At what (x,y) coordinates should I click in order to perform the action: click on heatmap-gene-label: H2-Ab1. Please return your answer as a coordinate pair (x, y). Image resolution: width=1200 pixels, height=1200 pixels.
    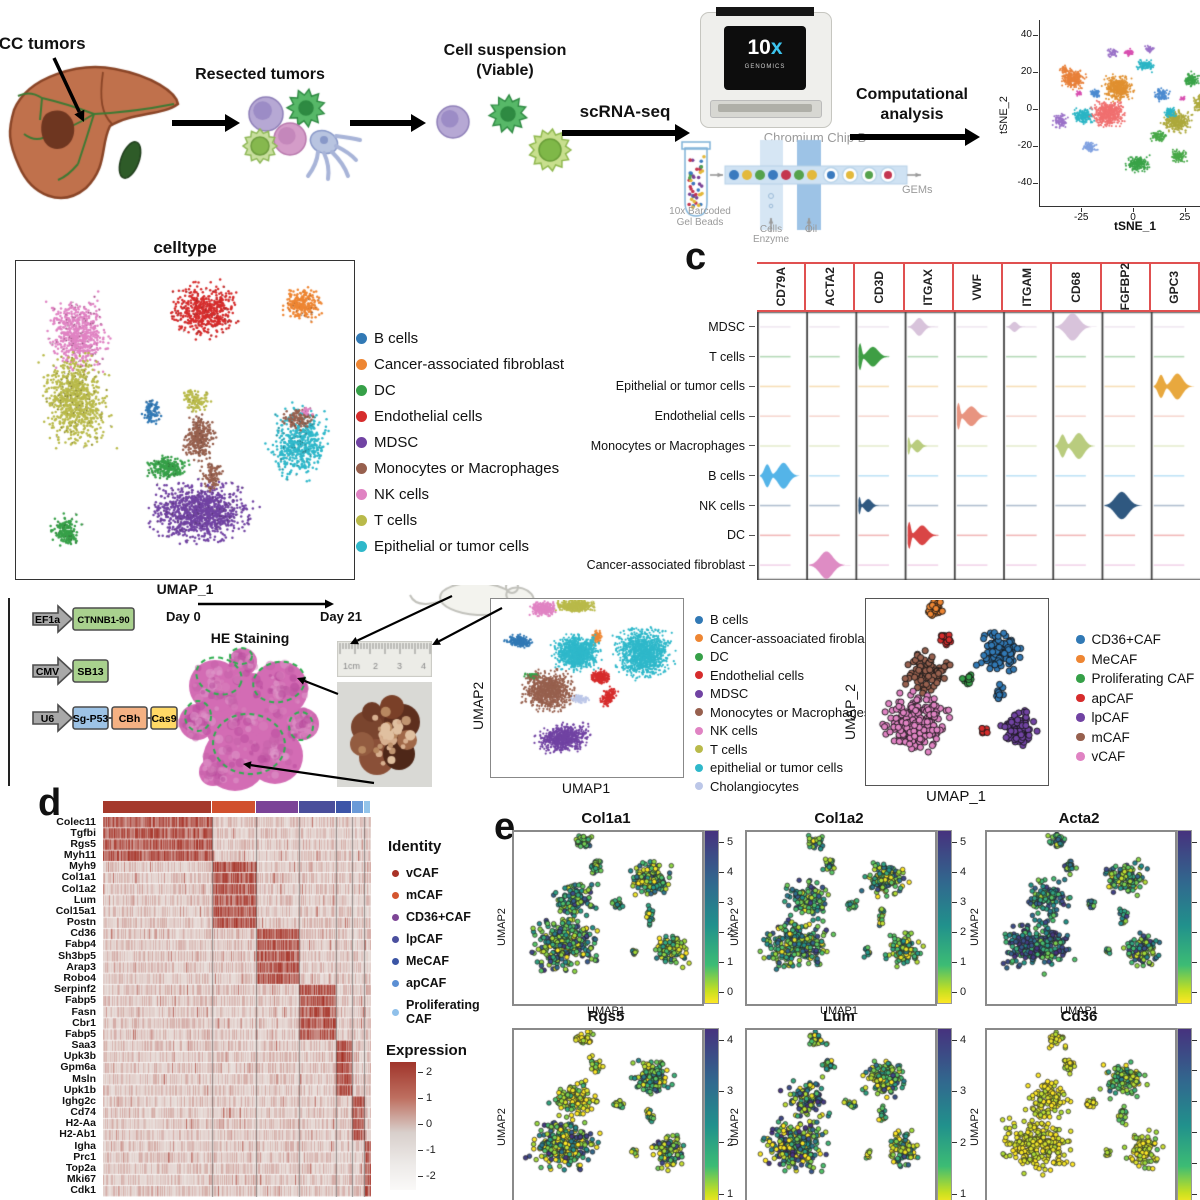
    Looking at the image, I should click on (77, 1134).